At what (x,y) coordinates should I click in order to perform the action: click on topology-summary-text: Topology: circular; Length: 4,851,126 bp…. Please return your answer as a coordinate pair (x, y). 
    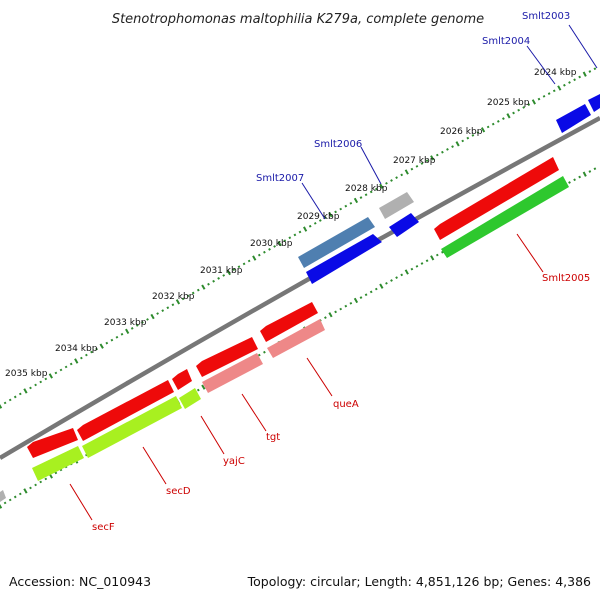
    Looking at the image, I should click on (419, 581).